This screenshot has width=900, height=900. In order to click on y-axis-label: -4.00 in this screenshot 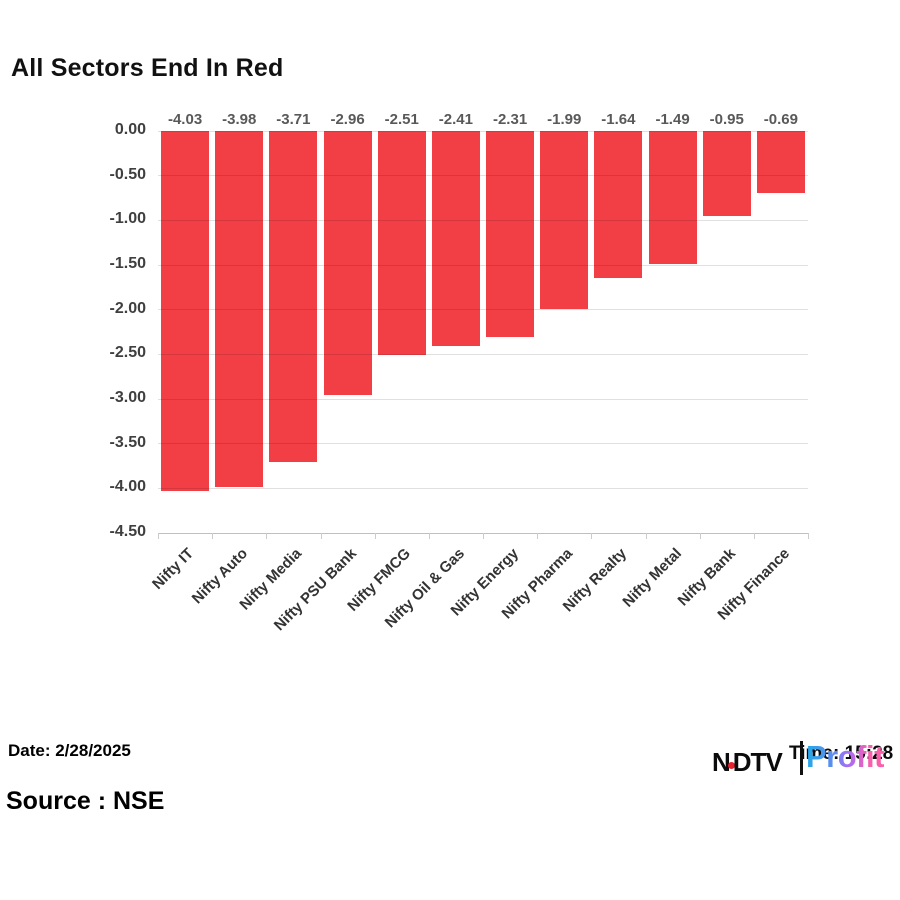, I will do `click(127, 487)`.